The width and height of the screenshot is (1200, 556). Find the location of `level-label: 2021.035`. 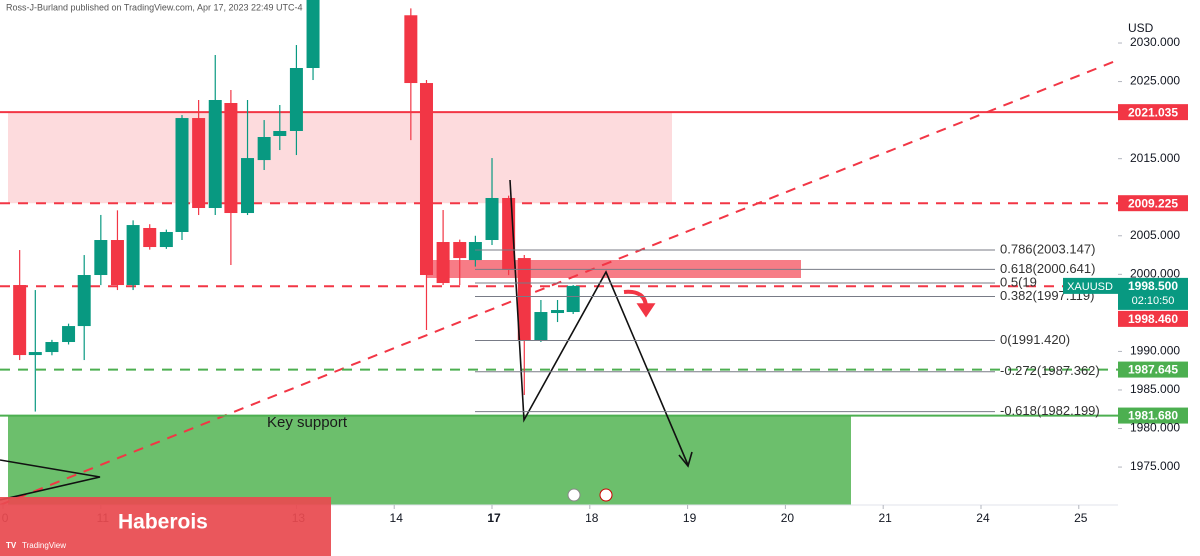

level-label: 2021.035 is located at coordinates (1153, 112).